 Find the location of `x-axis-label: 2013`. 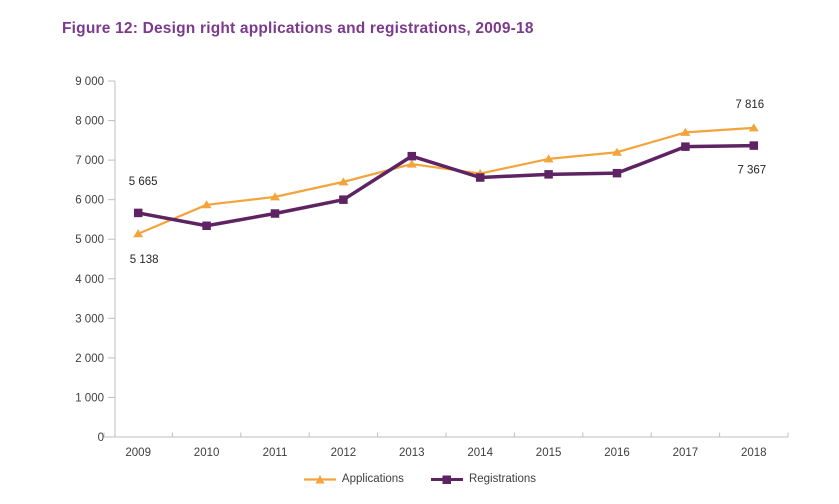

x-axis-label: 2013 is located at coordinates (412, 453).